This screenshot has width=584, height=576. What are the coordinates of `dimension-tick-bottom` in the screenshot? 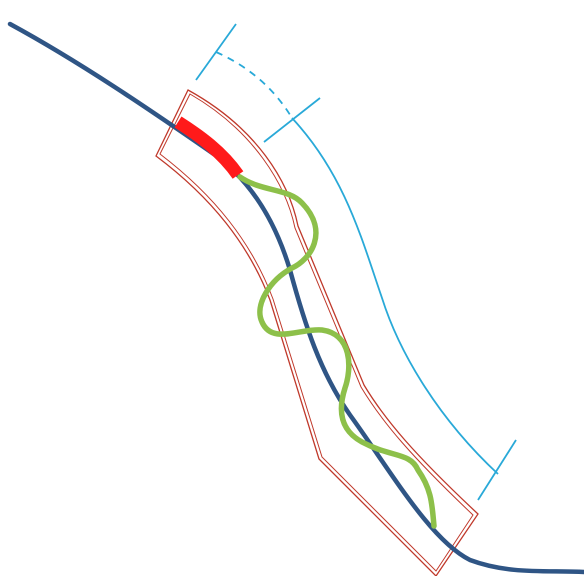 It's located at (497, 470).